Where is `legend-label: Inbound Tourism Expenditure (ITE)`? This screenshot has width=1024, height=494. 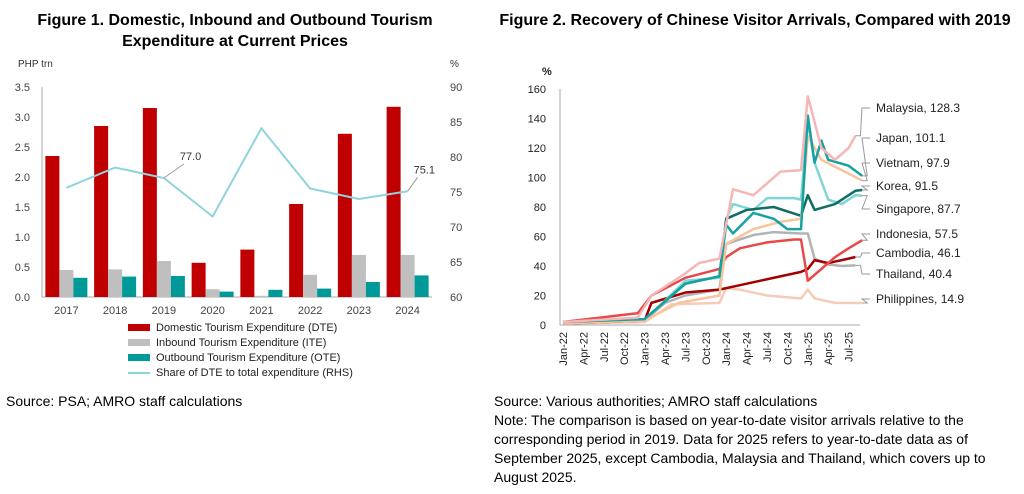 legend-label: Inbound Tourism Expenditure (ITE) is located at coordinates (241, 342).